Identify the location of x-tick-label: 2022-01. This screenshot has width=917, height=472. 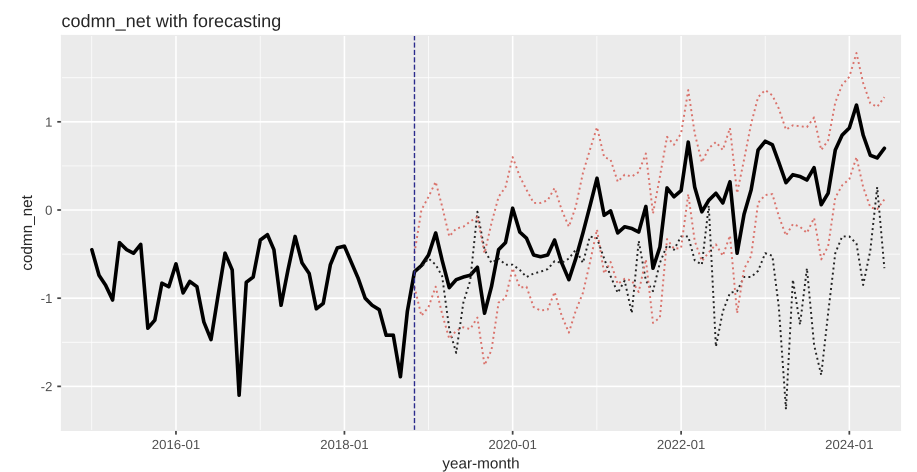
(681, 445).